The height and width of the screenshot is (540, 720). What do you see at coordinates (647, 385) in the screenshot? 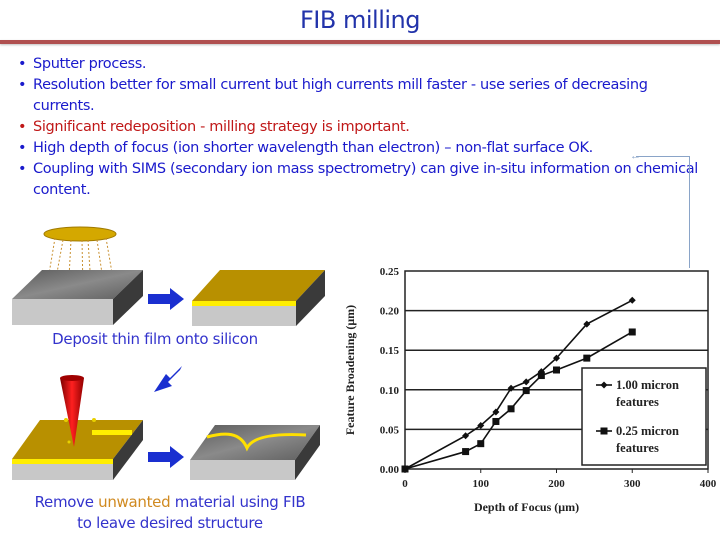
I see `legend-entry: 1.00 micron` at bounding box center [647, 385].